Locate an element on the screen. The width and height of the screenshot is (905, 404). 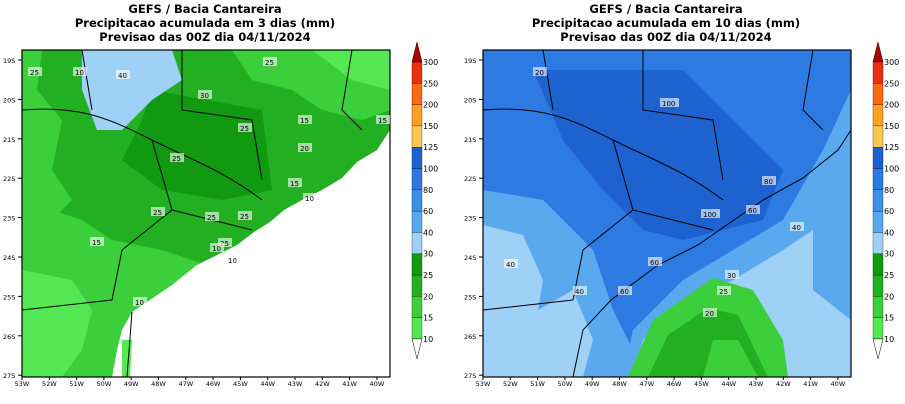
contour-label: 10 is located at coordinates (232, 261).